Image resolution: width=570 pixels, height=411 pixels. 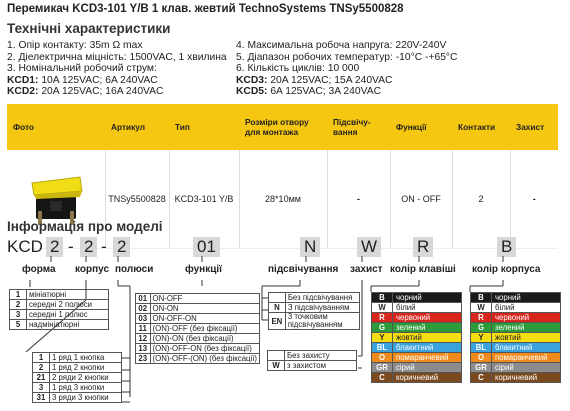 I want to click on table-header: Функції, so click(x=421, y=127).